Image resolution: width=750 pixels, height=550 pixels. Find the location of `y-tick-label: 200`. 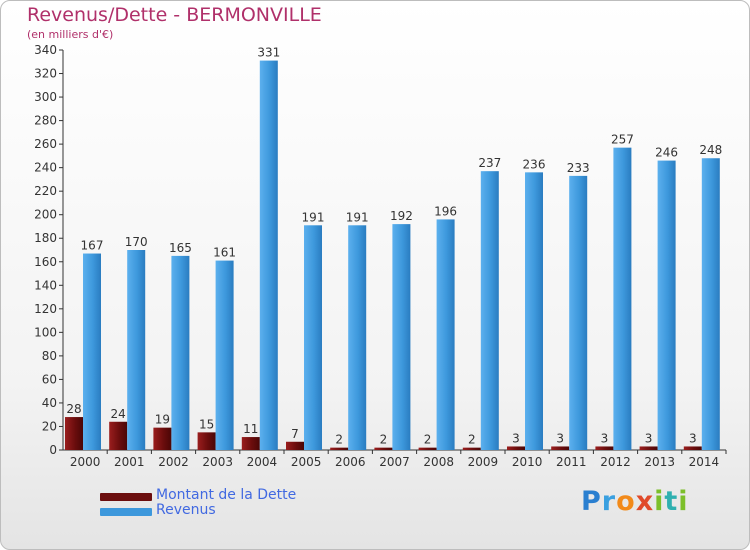

y-tick-label: 200 is located at coordinates (45, 215).